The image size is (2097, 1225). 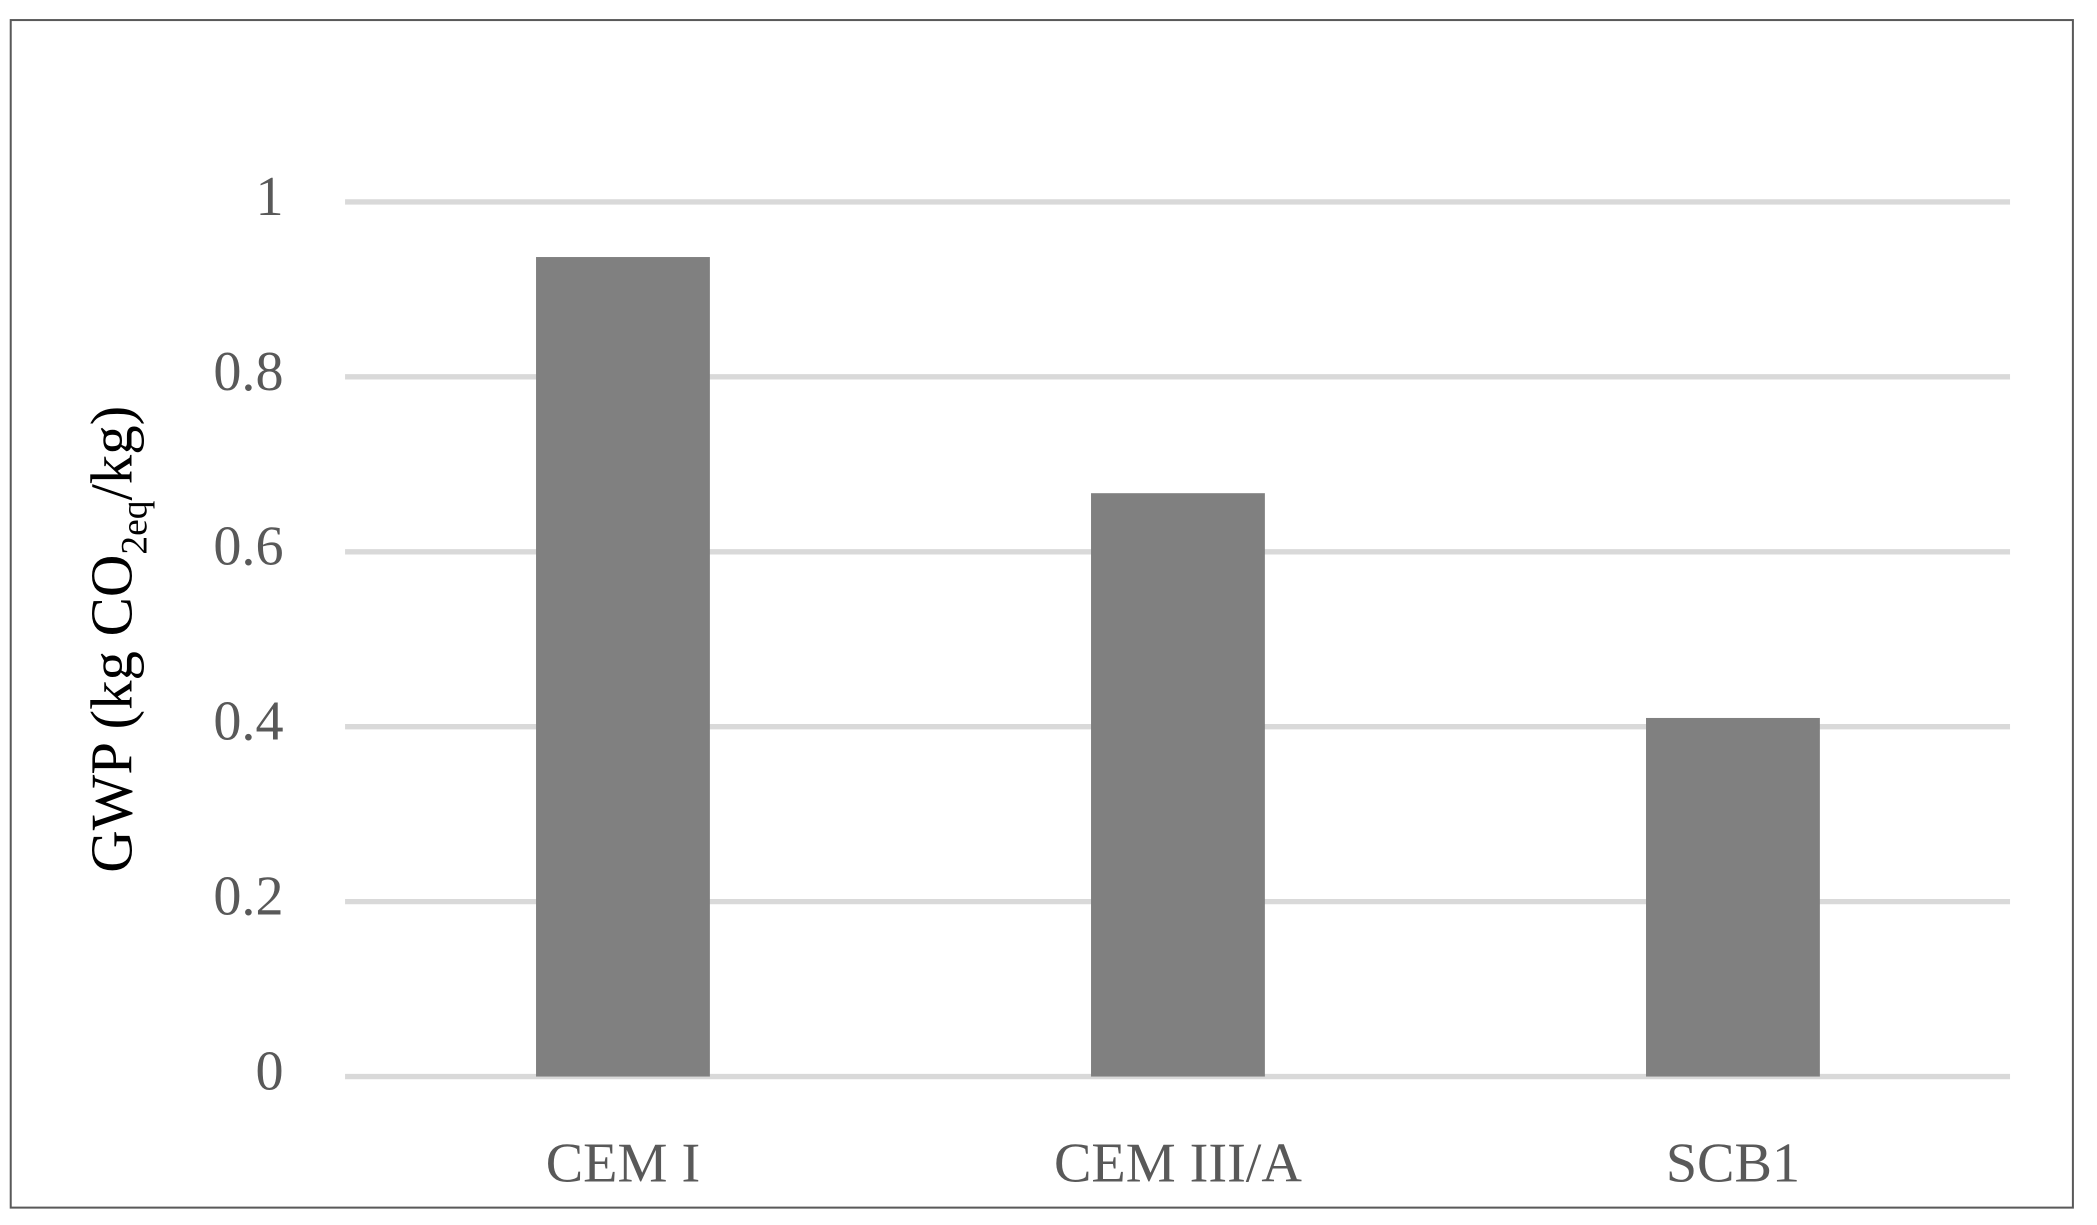 I want to click on y-axis-label-subscript: 2eq, so click(x=135, y=527).